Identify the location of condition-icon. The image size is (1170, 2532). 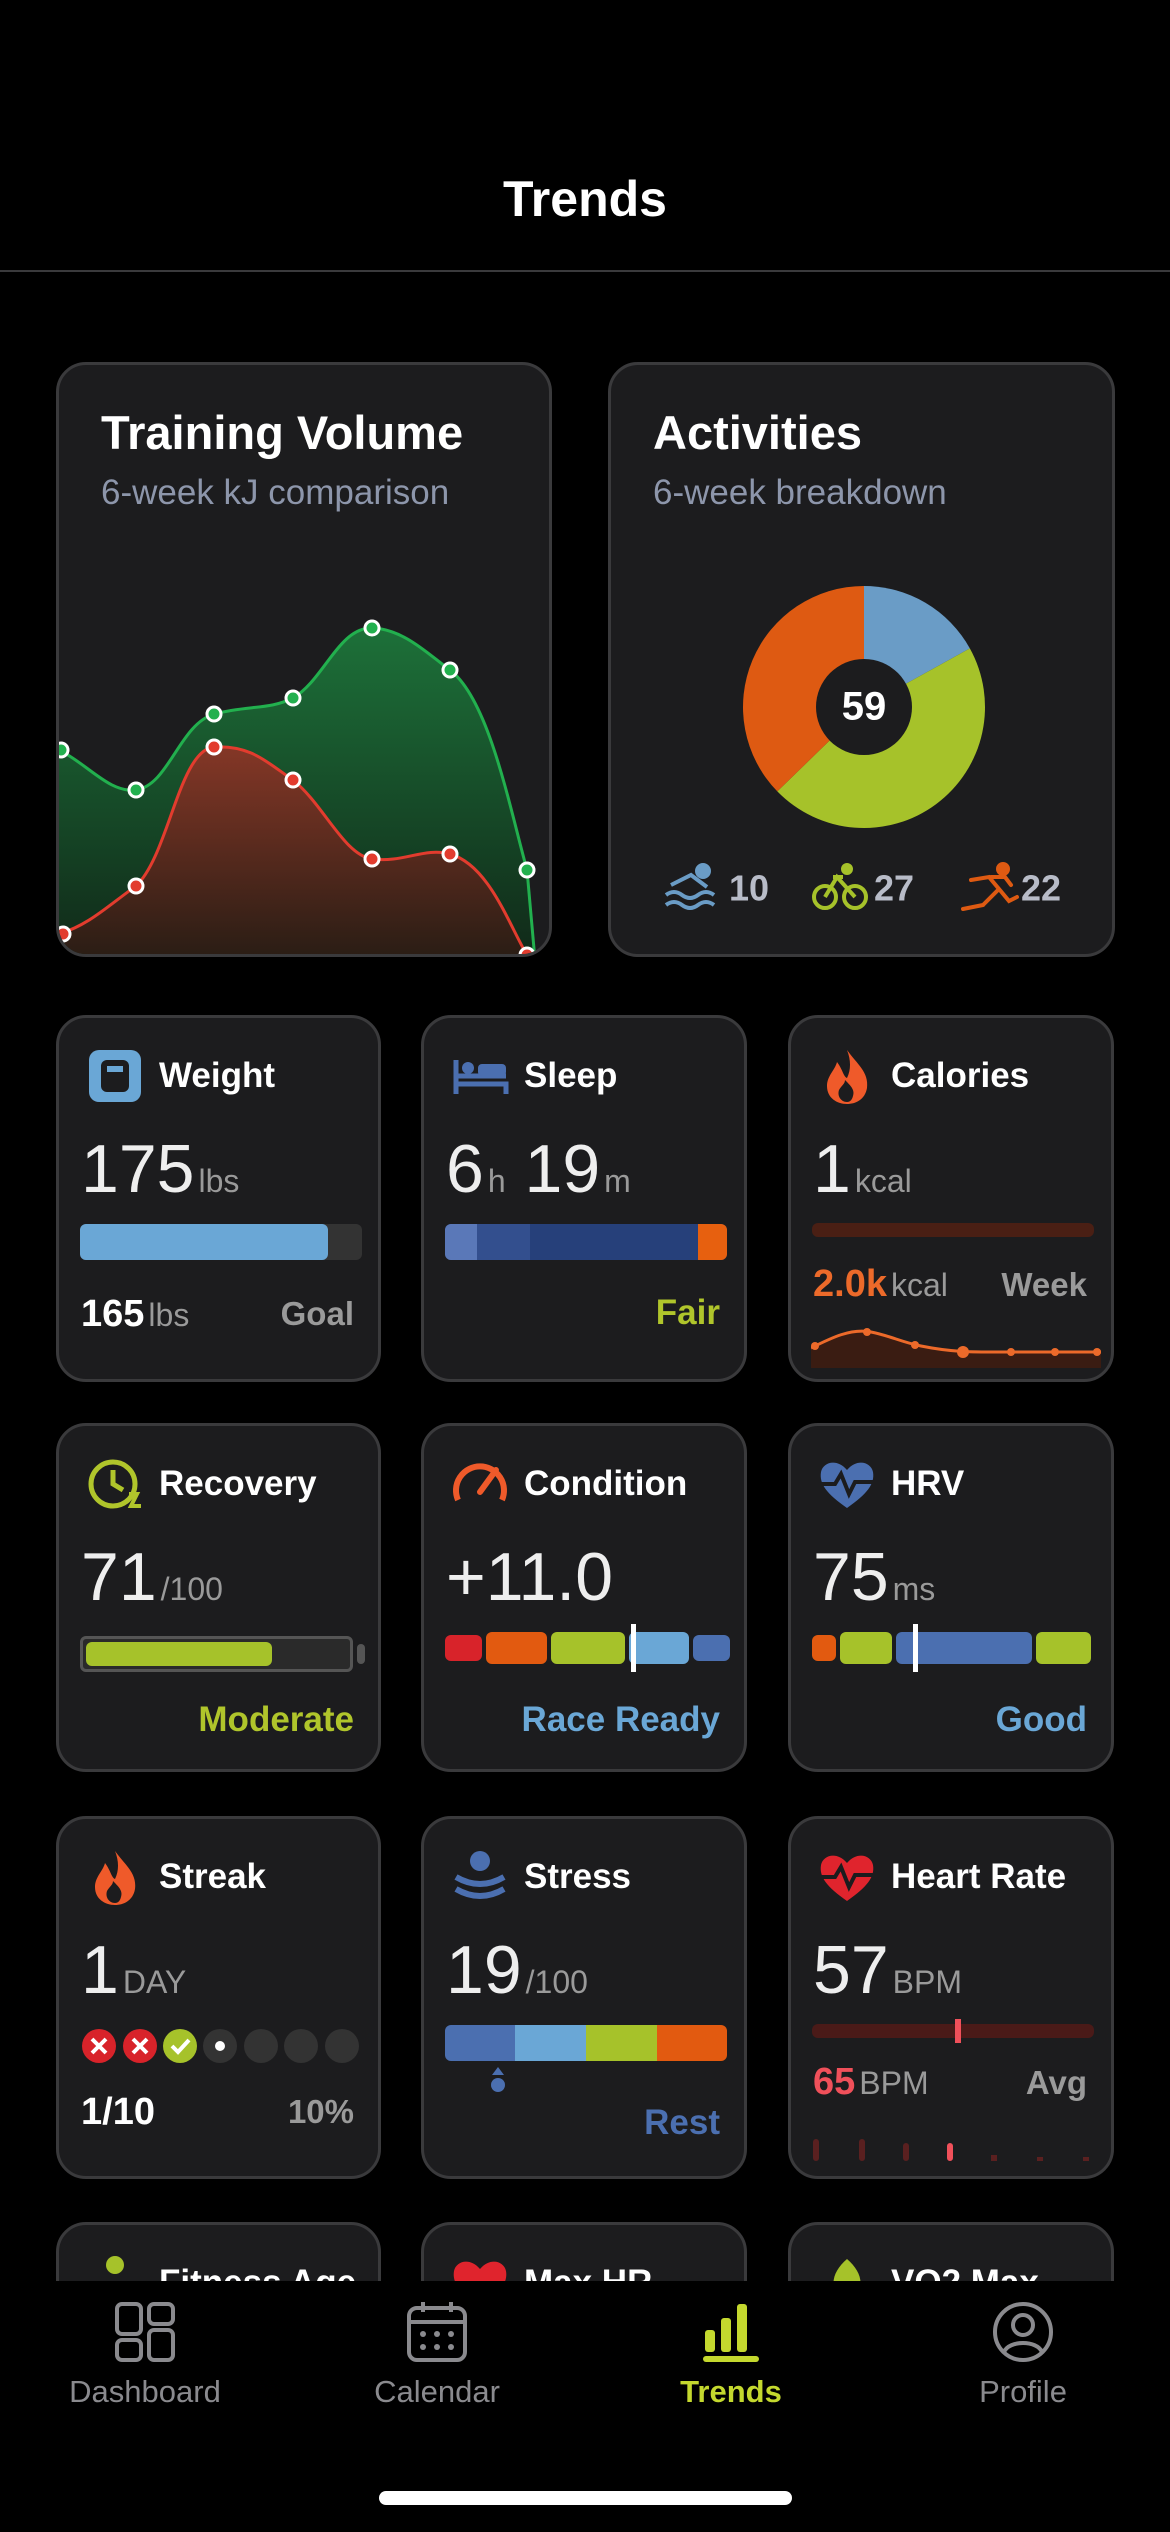
(480, 1482).